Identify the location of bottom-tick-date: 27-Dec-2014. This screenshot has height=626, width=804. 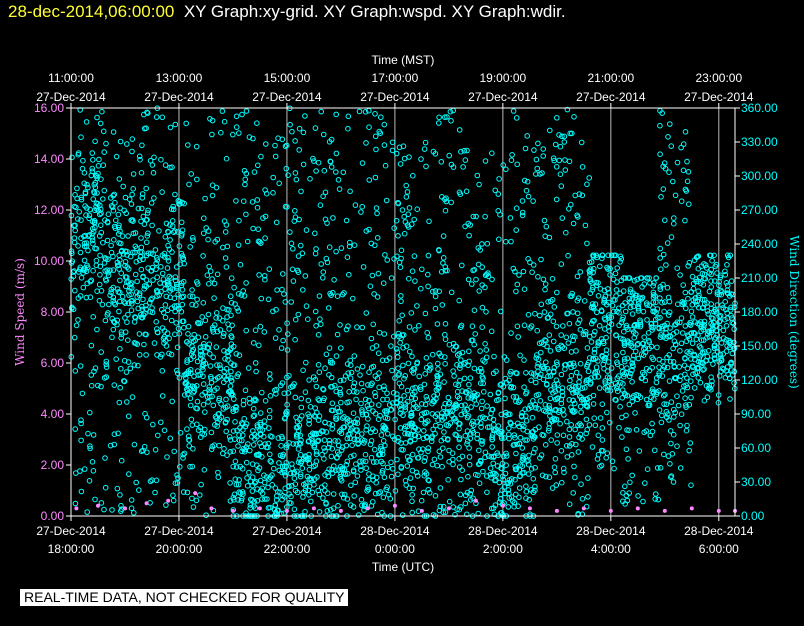
(287, 531).